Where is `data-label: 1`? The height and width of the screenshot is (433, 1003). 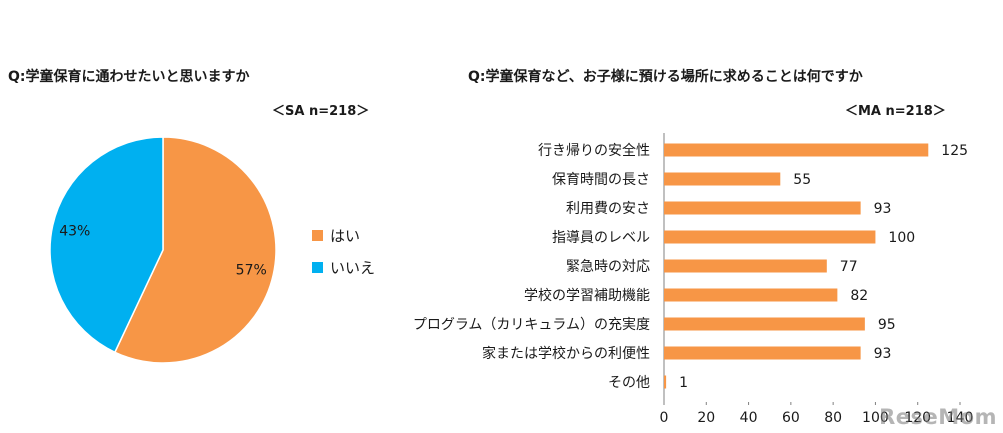
data-label: 1 is located at coordinates (683, 383).